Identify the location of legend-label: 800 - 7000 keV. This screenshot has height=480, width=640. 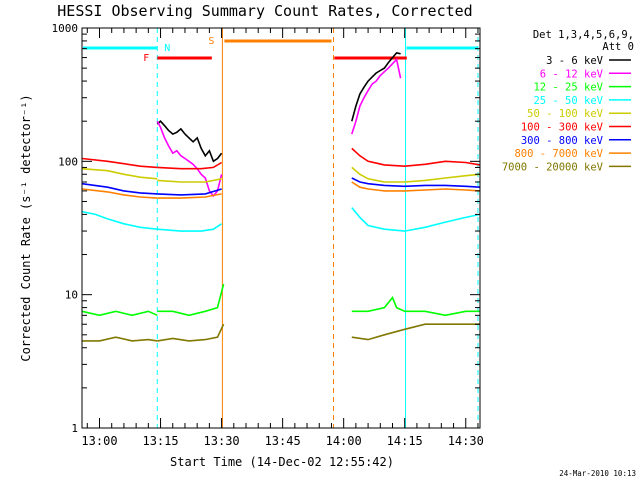
(558, 154).